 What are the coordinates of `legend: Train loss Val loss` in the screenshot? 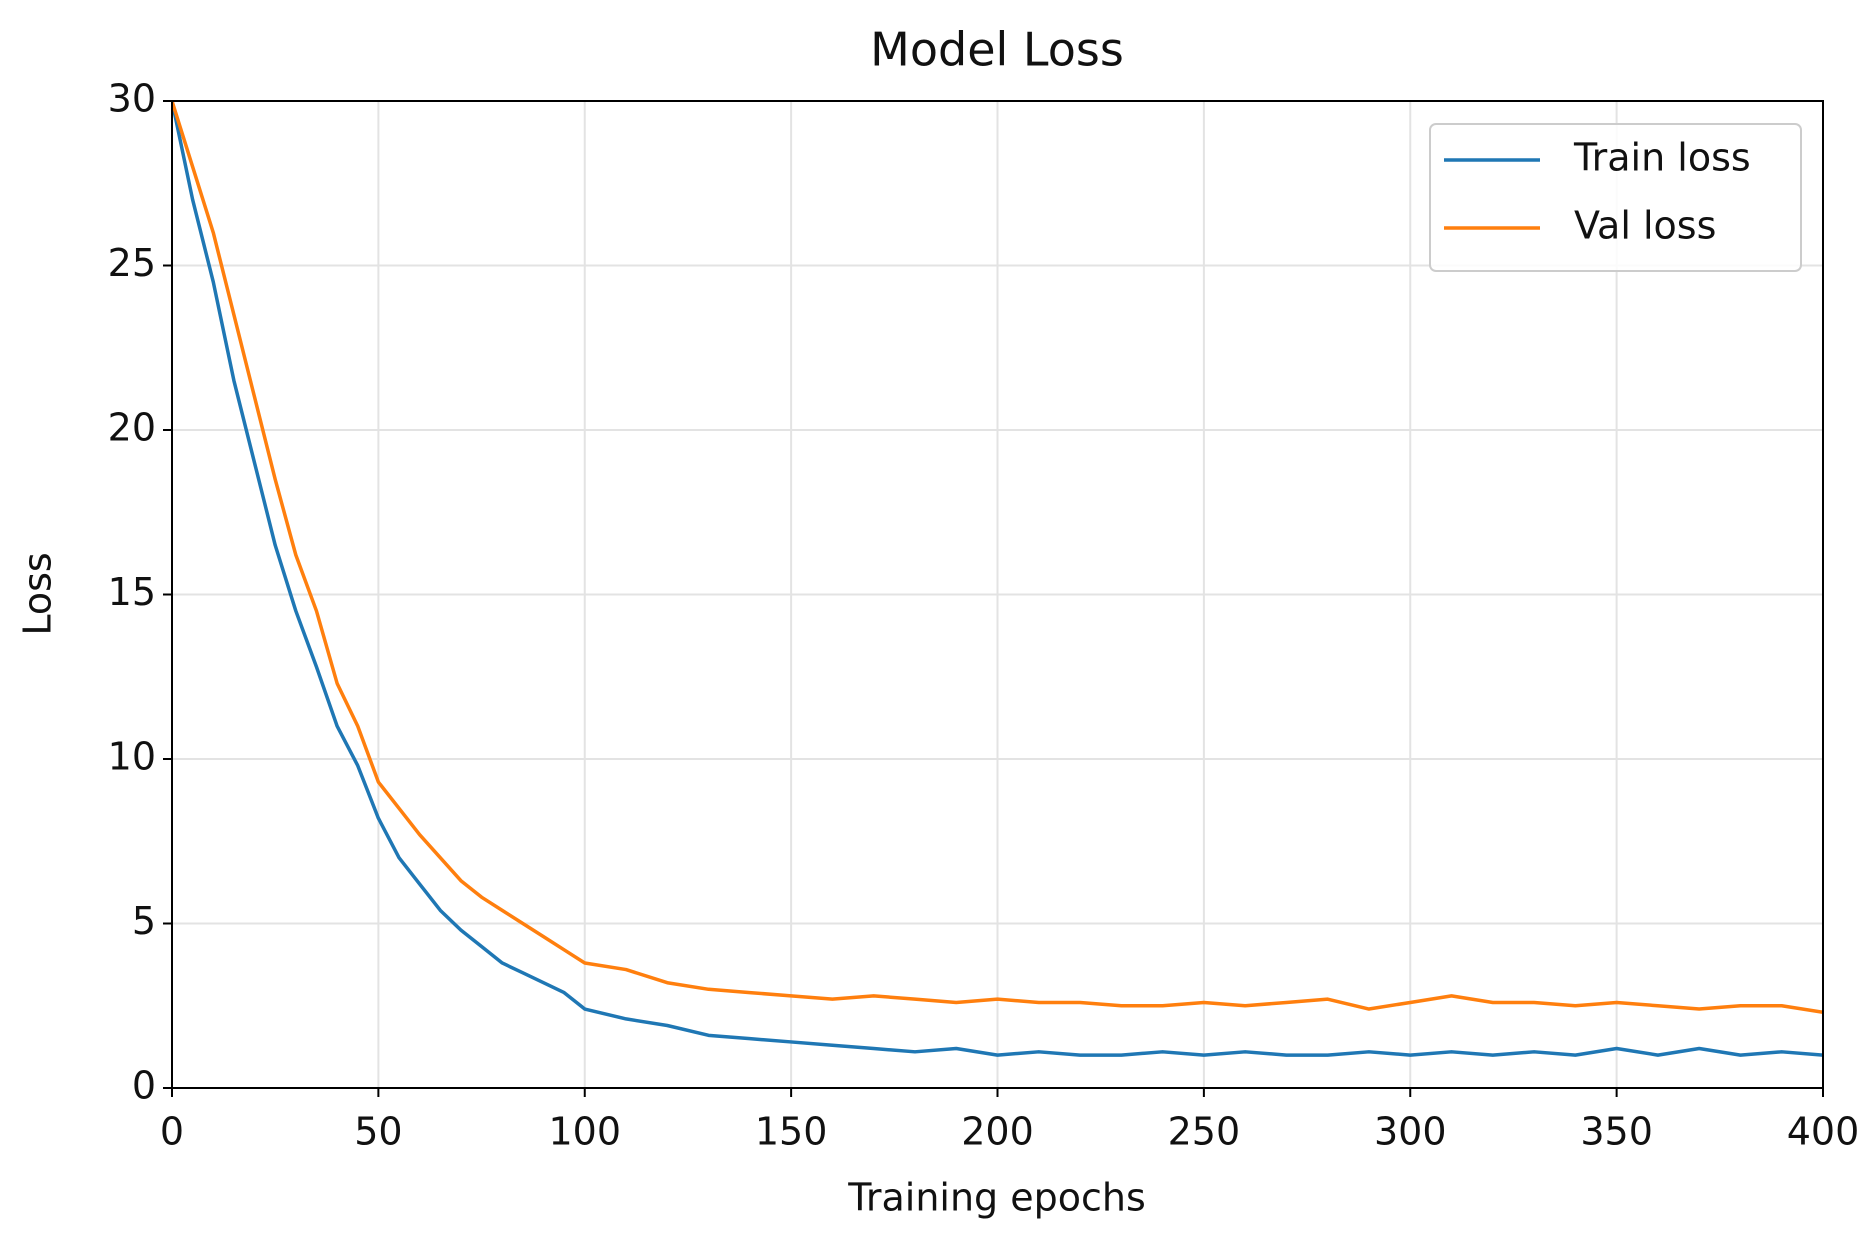 It's located at (1615, 197).